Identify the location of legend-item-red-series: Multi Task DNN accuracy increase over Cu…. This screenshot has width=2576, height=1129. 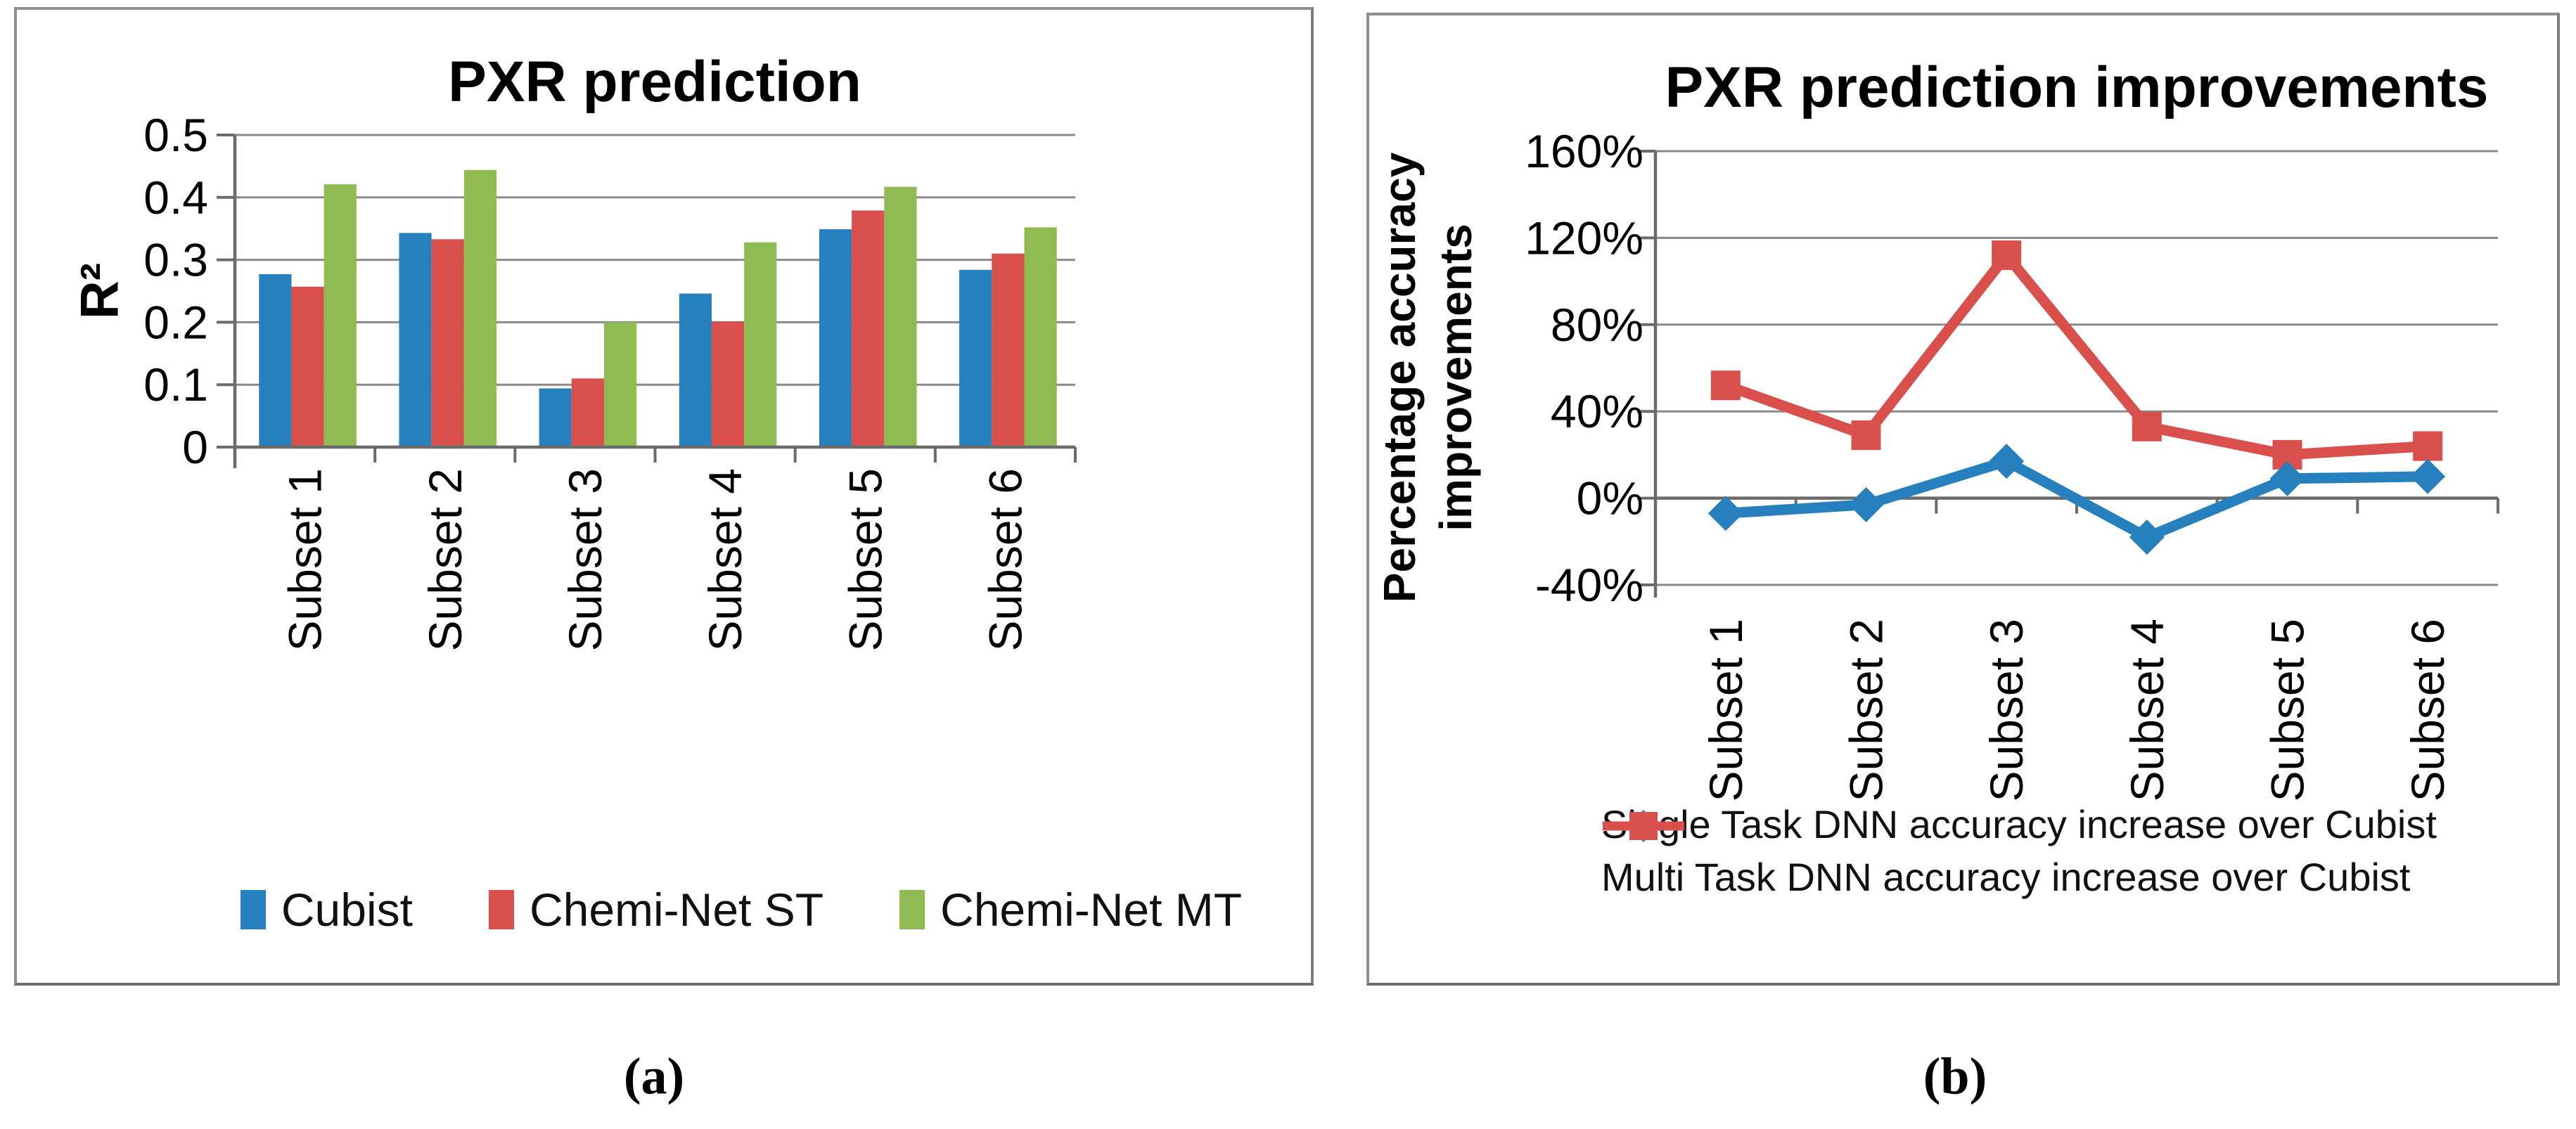
(2019, 856).